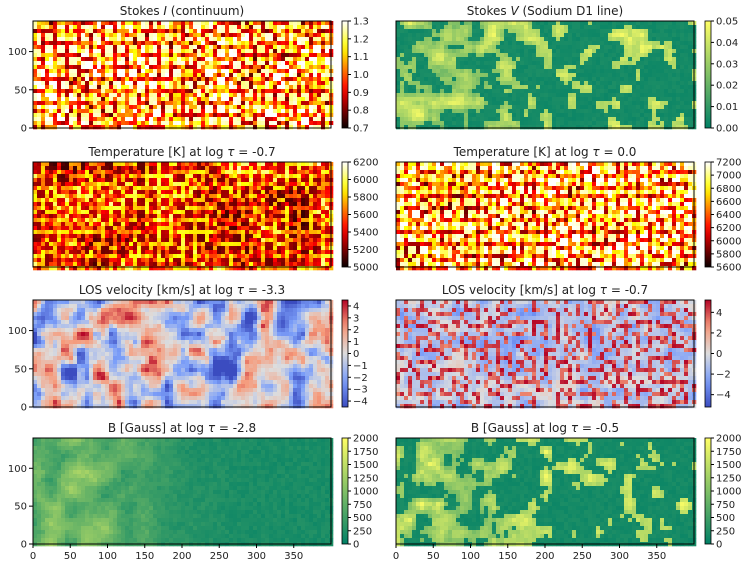 This screenshot has width=750, height=568. Describe the element at coordinates (396, 556) in the screenshot. I see `x-tick-label: 0` at that location.